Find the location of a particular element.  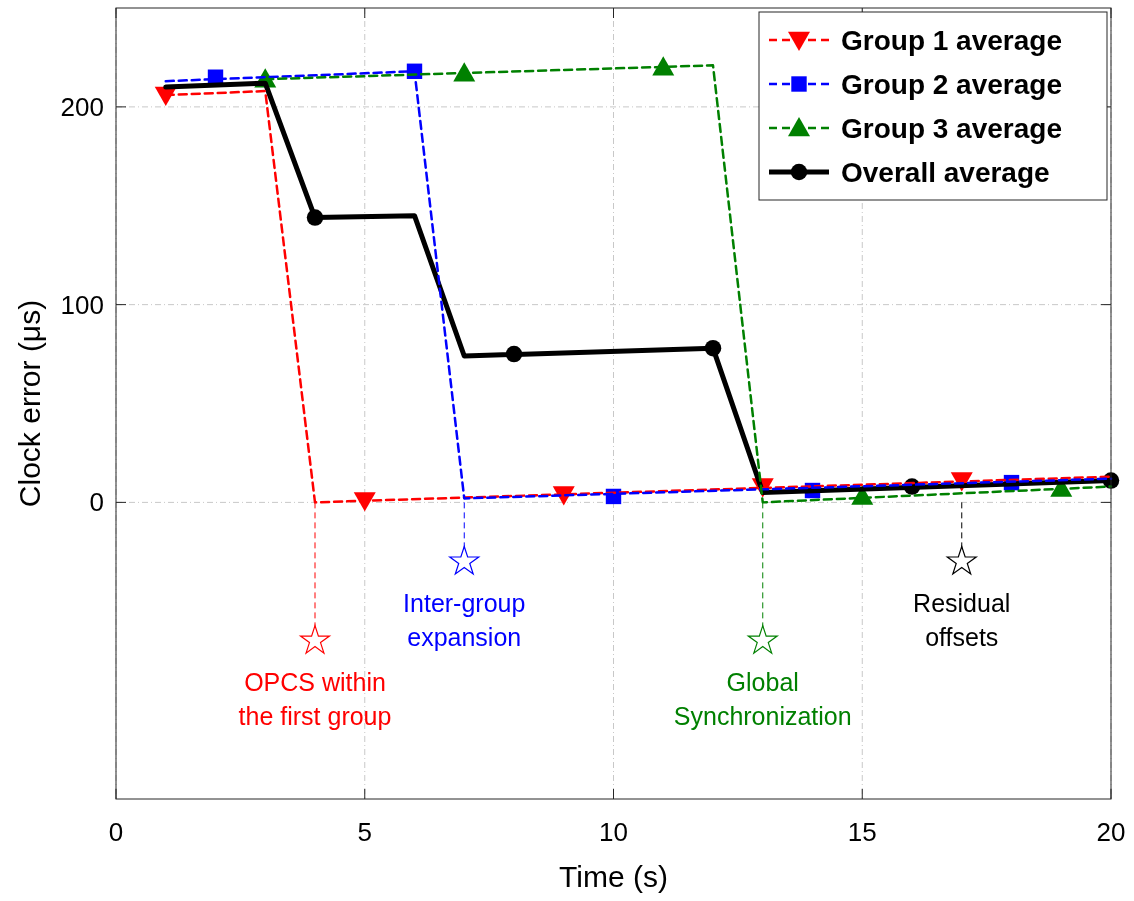

x-tick-label: 15 is located at coordinates (862, 832).